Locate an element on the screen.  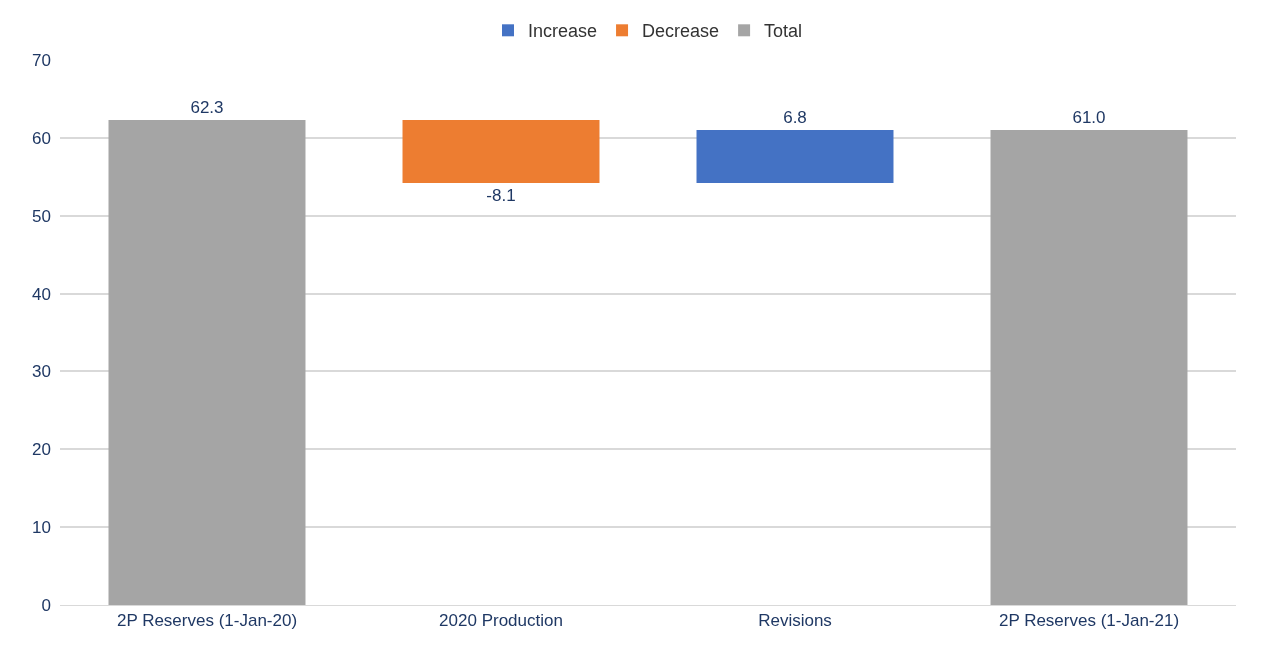
y-tick-label: 60 is located at coordinates (41, 138).